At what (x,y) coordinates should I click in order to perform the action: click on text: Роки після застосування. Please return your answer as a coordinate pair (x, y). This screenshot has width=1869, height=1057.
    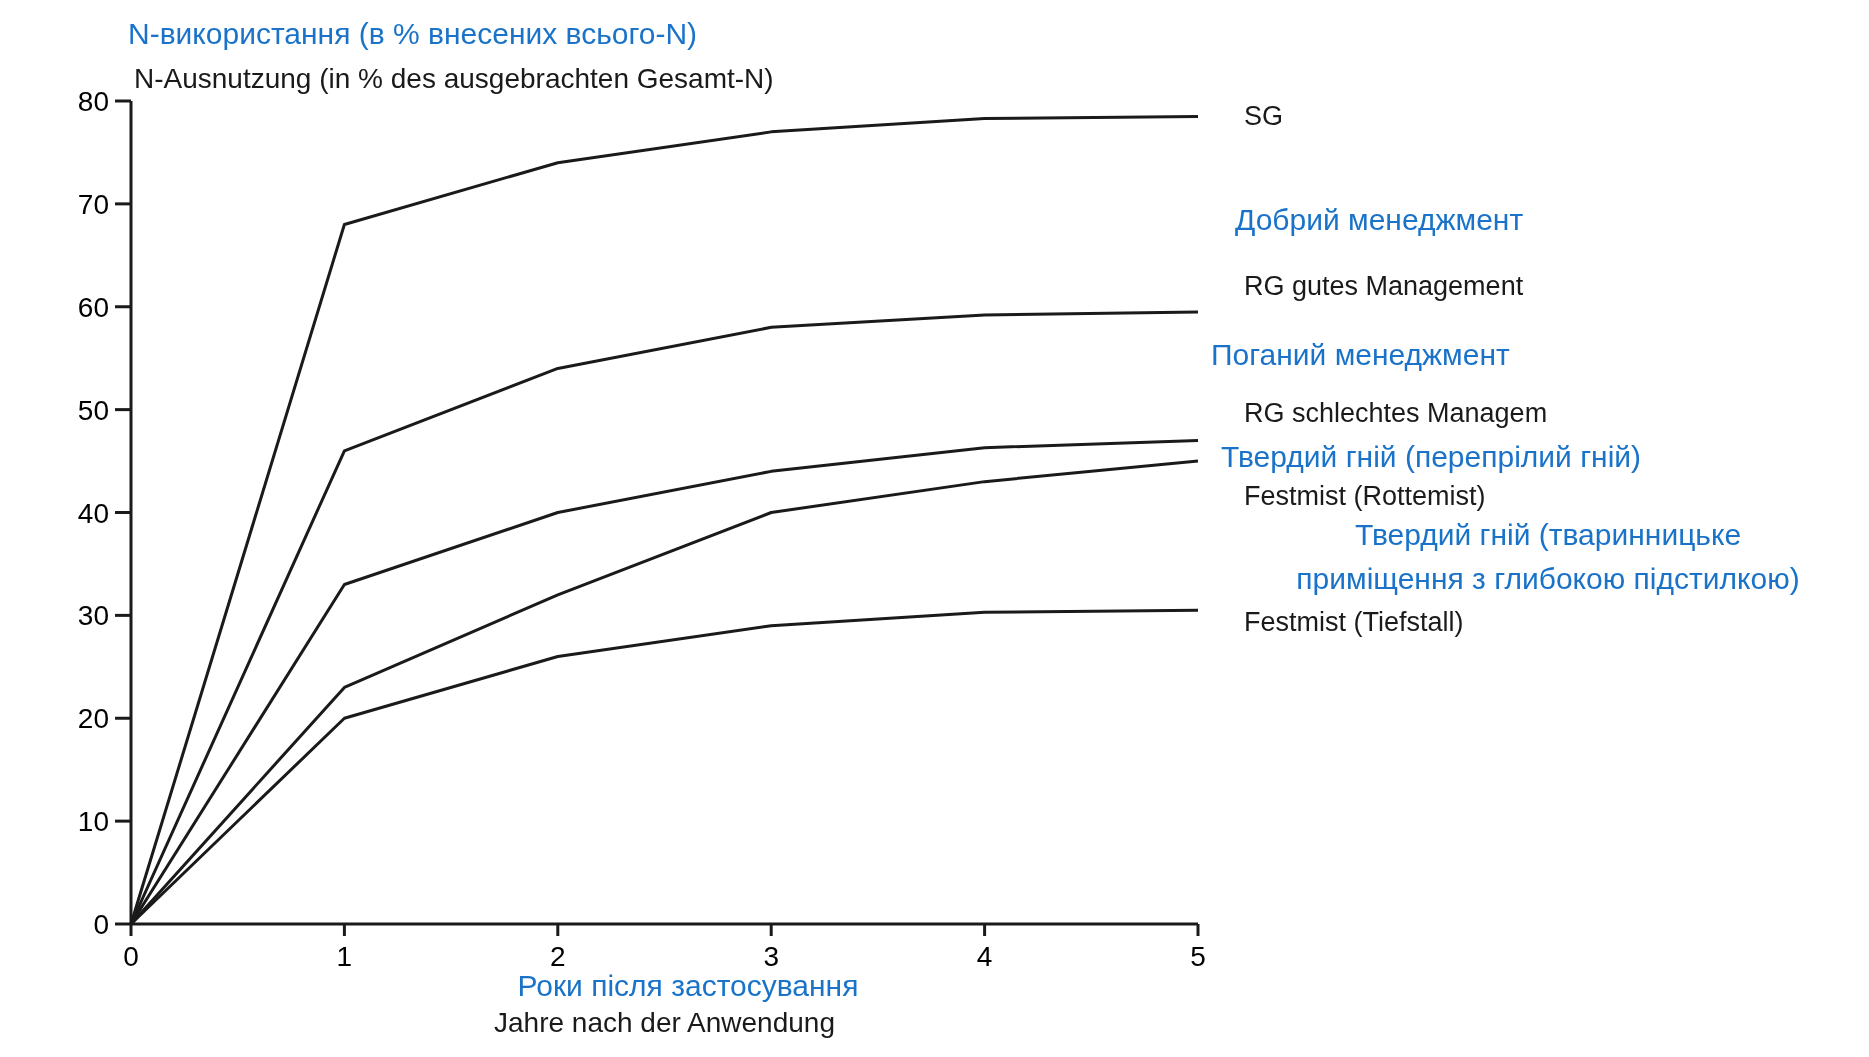
    Looking at the image, I should click on (688, 985).